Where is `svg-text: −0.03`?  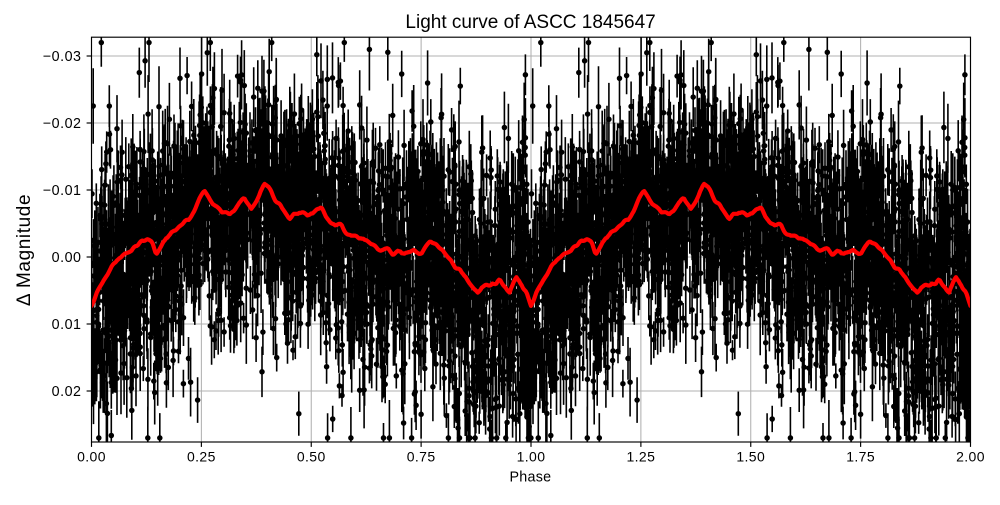 svg-text: −0.03 is located at coordinates (62, 57).